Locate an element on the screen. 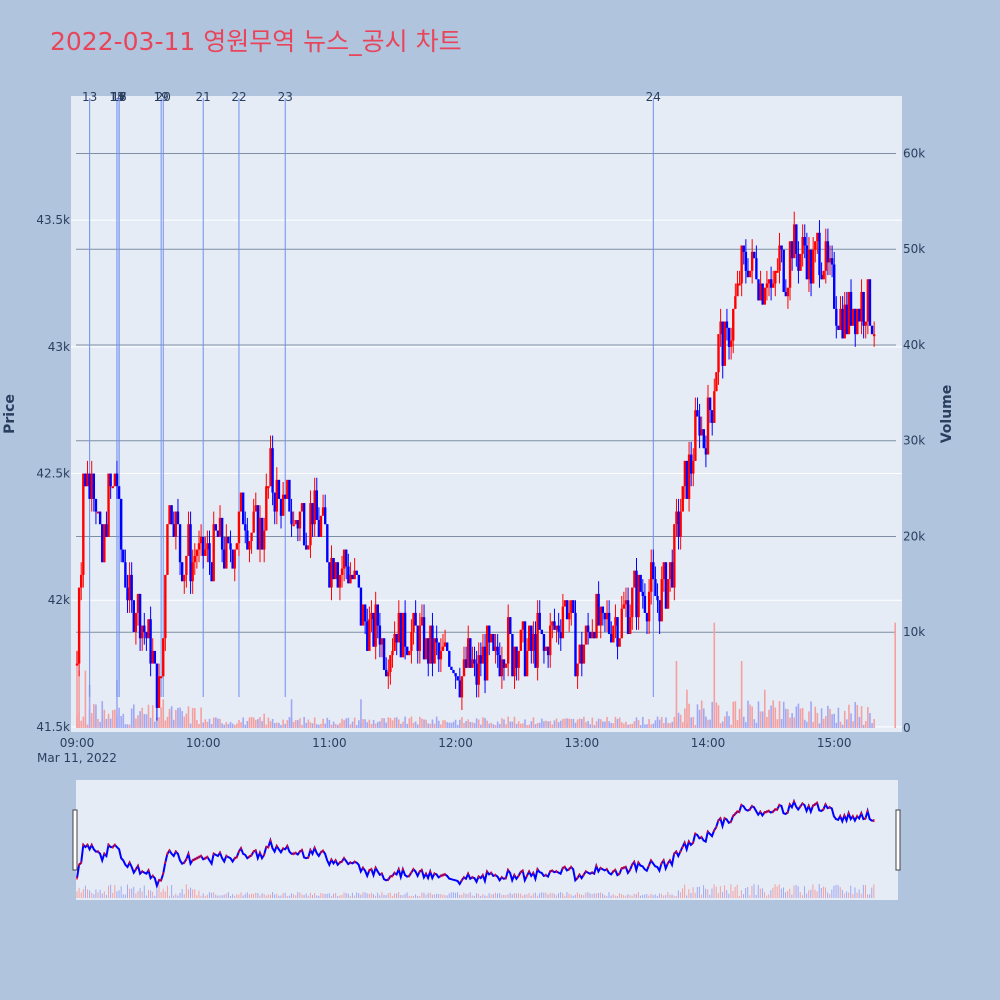 The height and width of the screenshot is (1000, 1000). range-slider-right-handle is located at coordinates (898, 840).